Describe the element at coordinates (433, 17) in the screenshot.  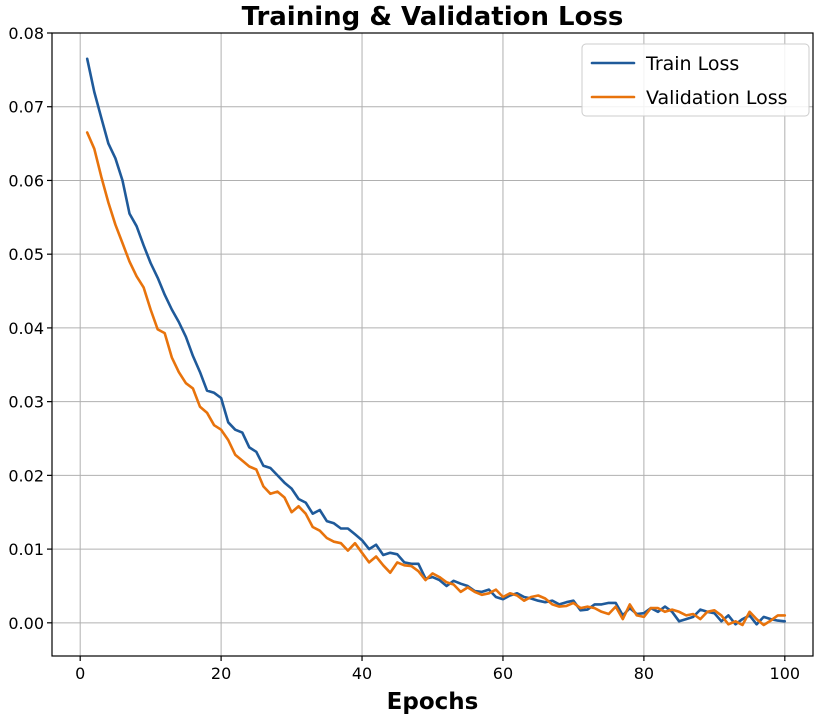
I see `chart-title: Training & Validation Loss` at that location.